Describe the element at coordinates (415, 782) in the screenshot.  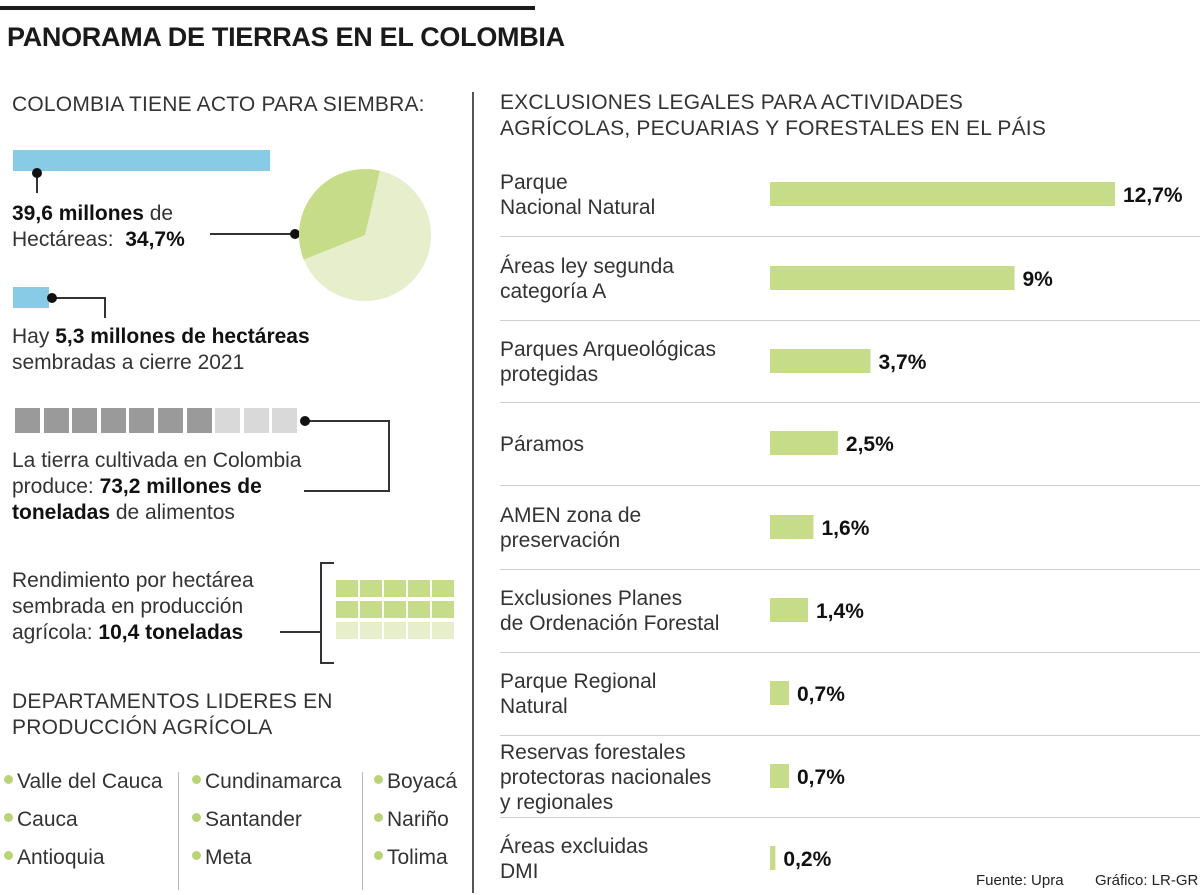
I see `department-item: Boyacá` at that location.